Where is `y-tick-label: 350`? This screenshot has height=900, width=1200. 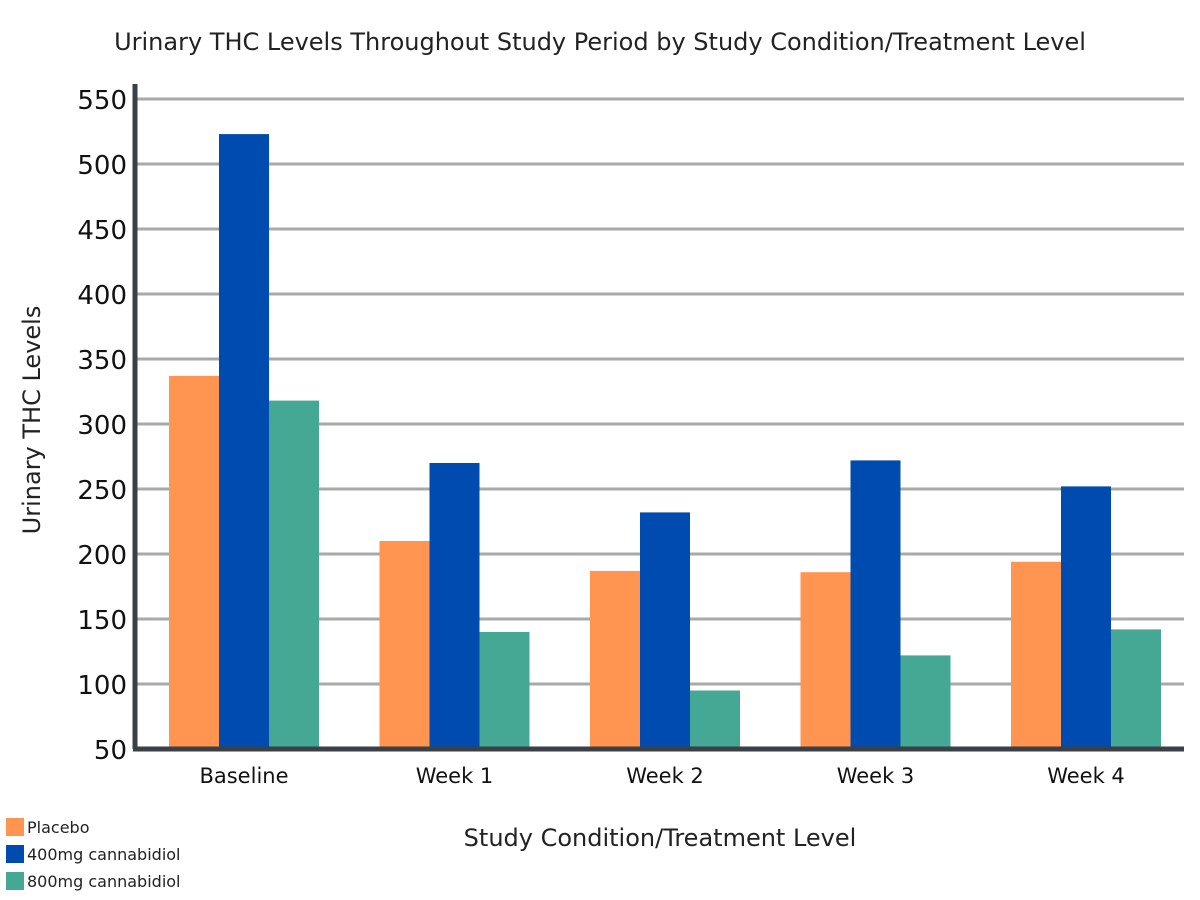 y-tick-label: 350 is located at coordinates (102, 361).